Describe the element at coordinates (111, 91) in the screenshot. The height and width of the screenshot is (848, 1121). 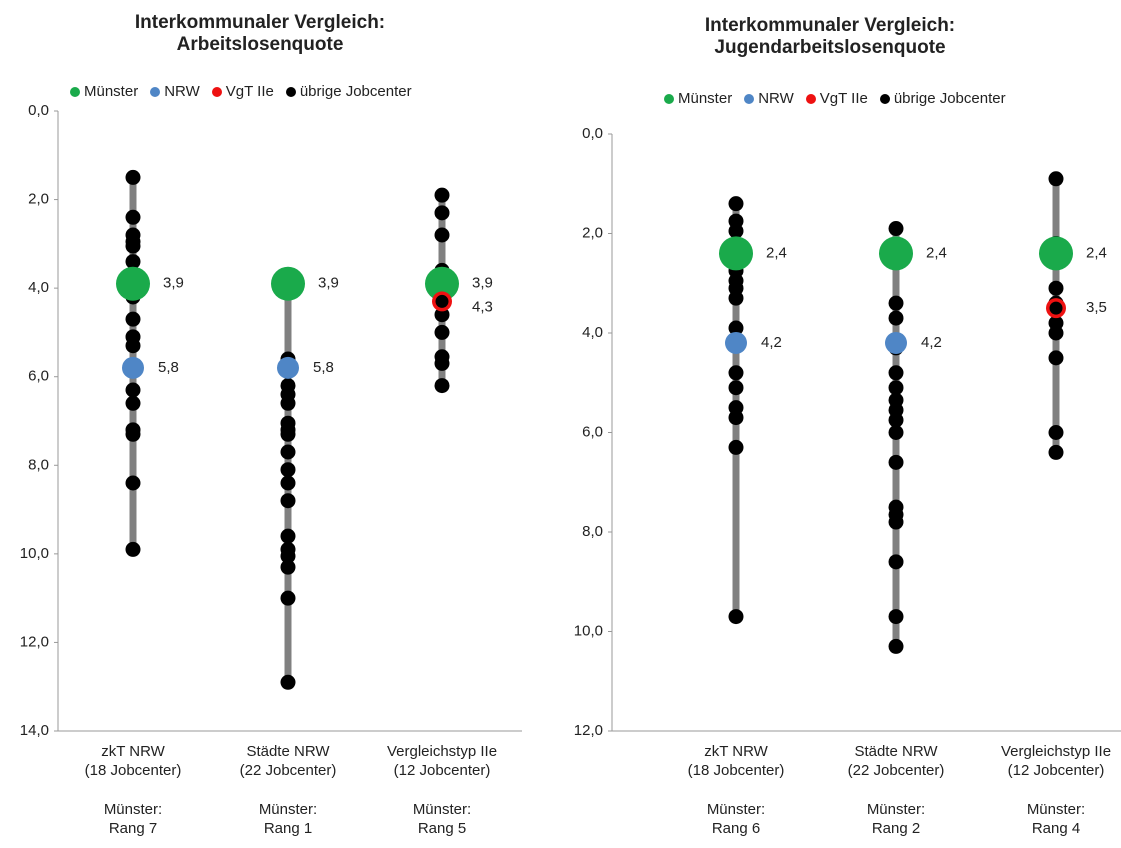
I see `legend-label-muenster: Münster` at that location.